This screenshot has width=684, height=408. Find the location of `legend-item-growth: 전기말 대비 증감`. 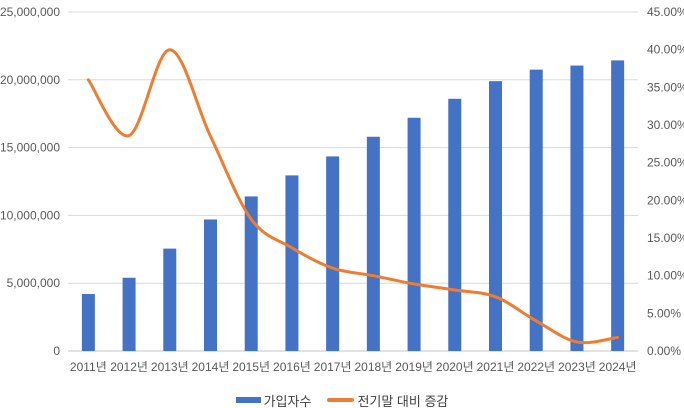

legend-item-growth: 전기말 대비 증감 is located at coordinates (387, 399).